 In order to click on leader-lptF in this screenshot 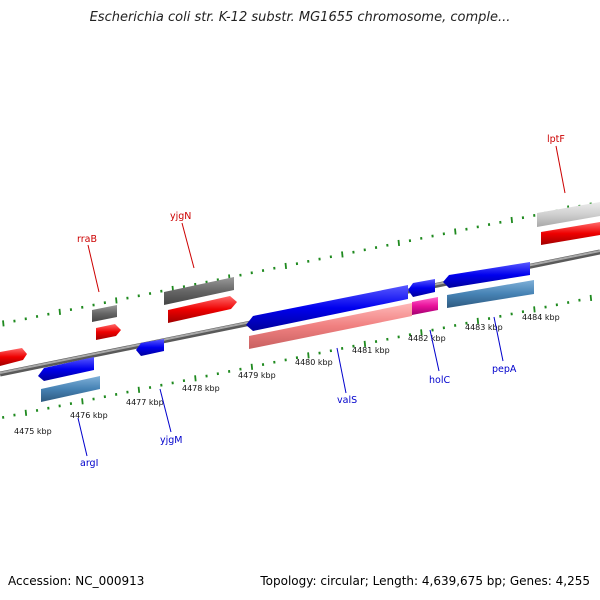, I will do `click(560, 169)`.